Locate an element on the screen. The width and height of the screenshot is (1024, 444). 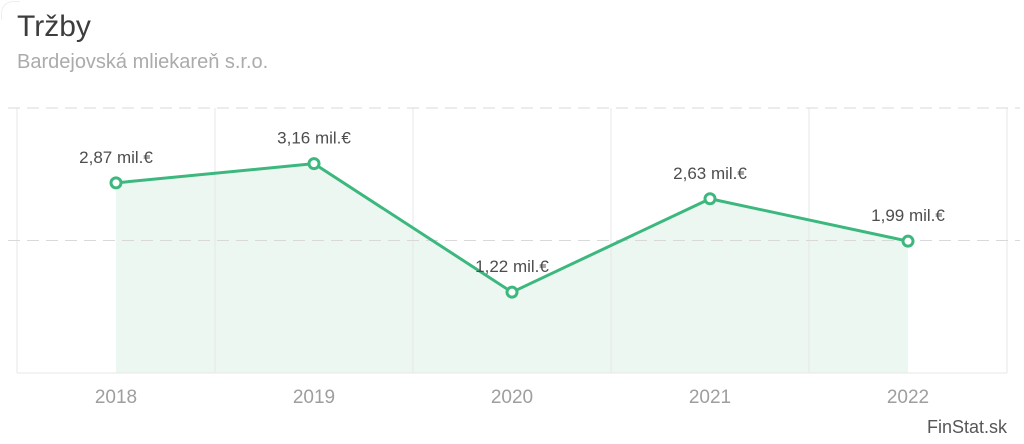
value-label-2020: 1,22 mil.€ is located at coordinates (512, 266).